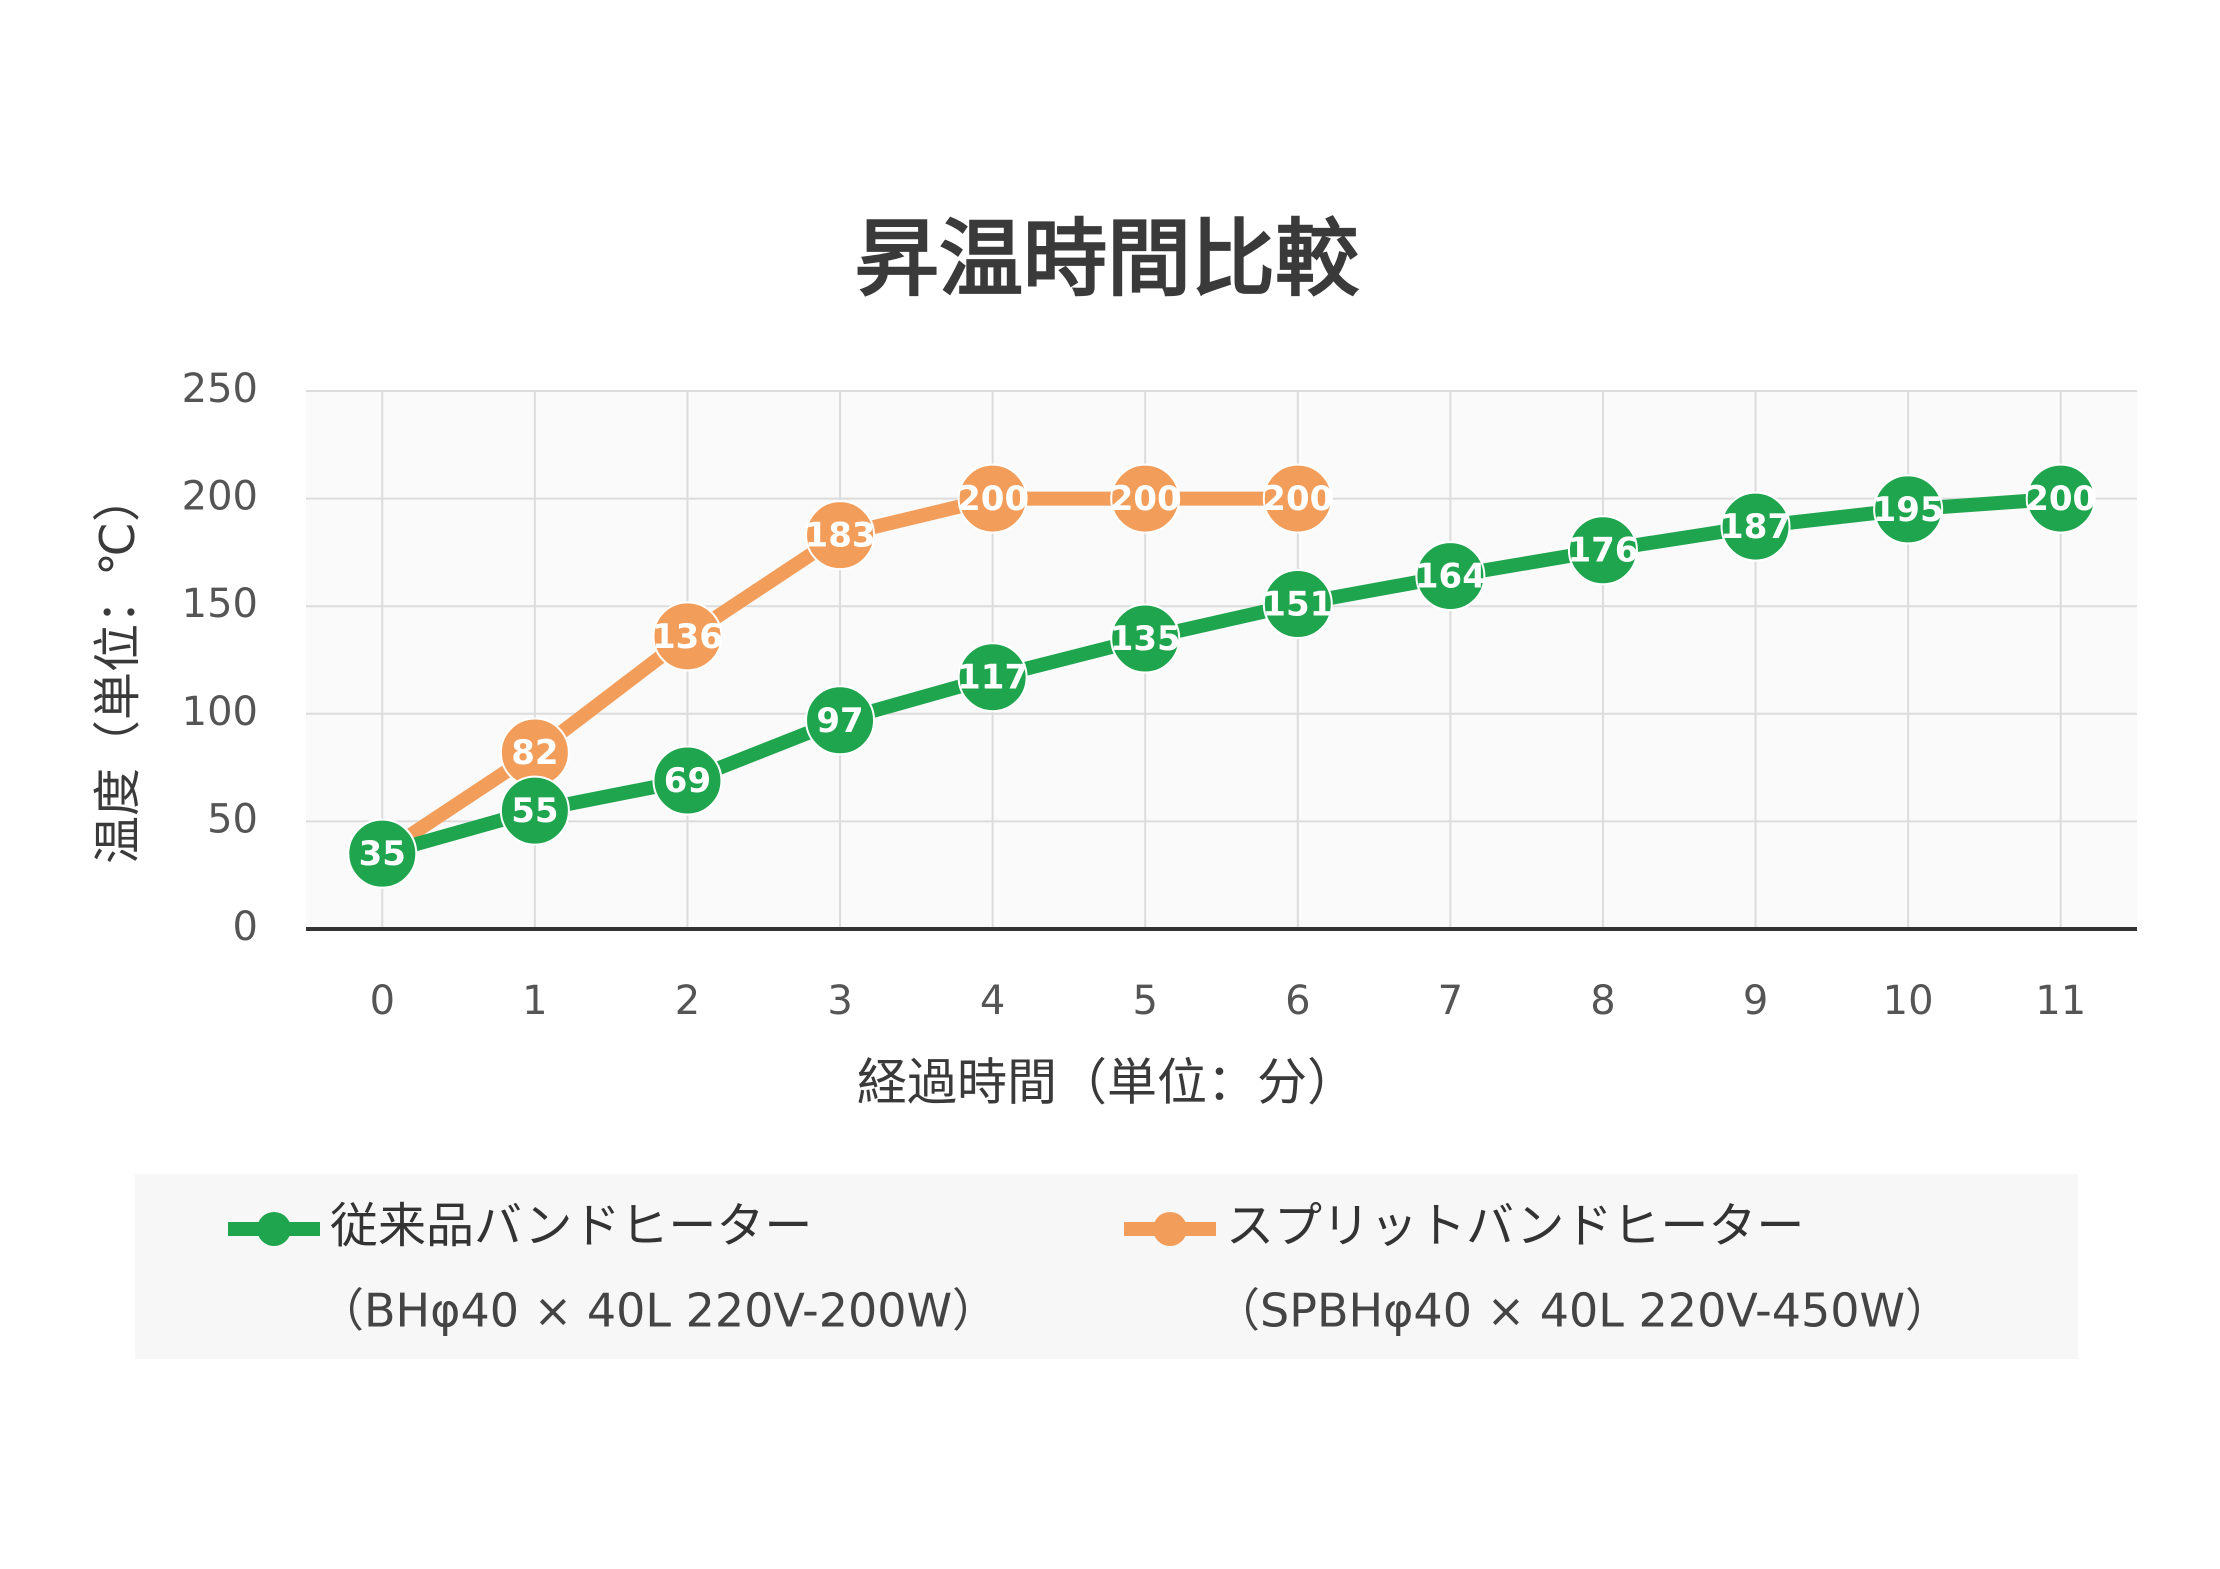  Describe the element at coordinates (1107, 259) in the screenshot. I see `chart-title: 昇温時間比較` at that location.